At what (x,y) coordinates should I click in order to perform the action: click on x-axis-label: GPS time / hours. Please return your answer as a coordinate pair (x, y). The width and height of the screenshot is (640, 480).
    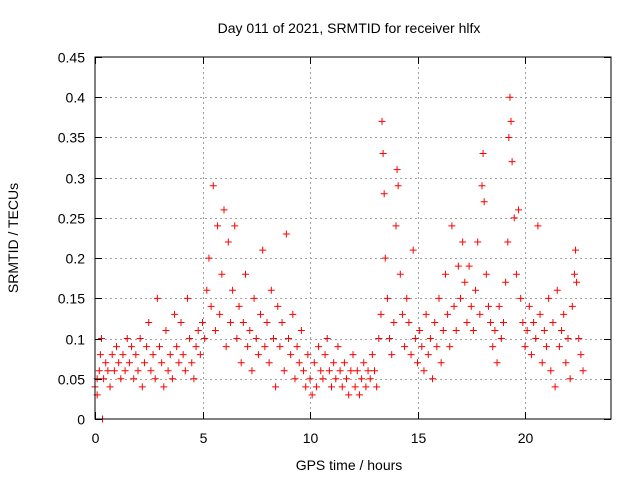
    Looking at the image, I should click on (349, 465).